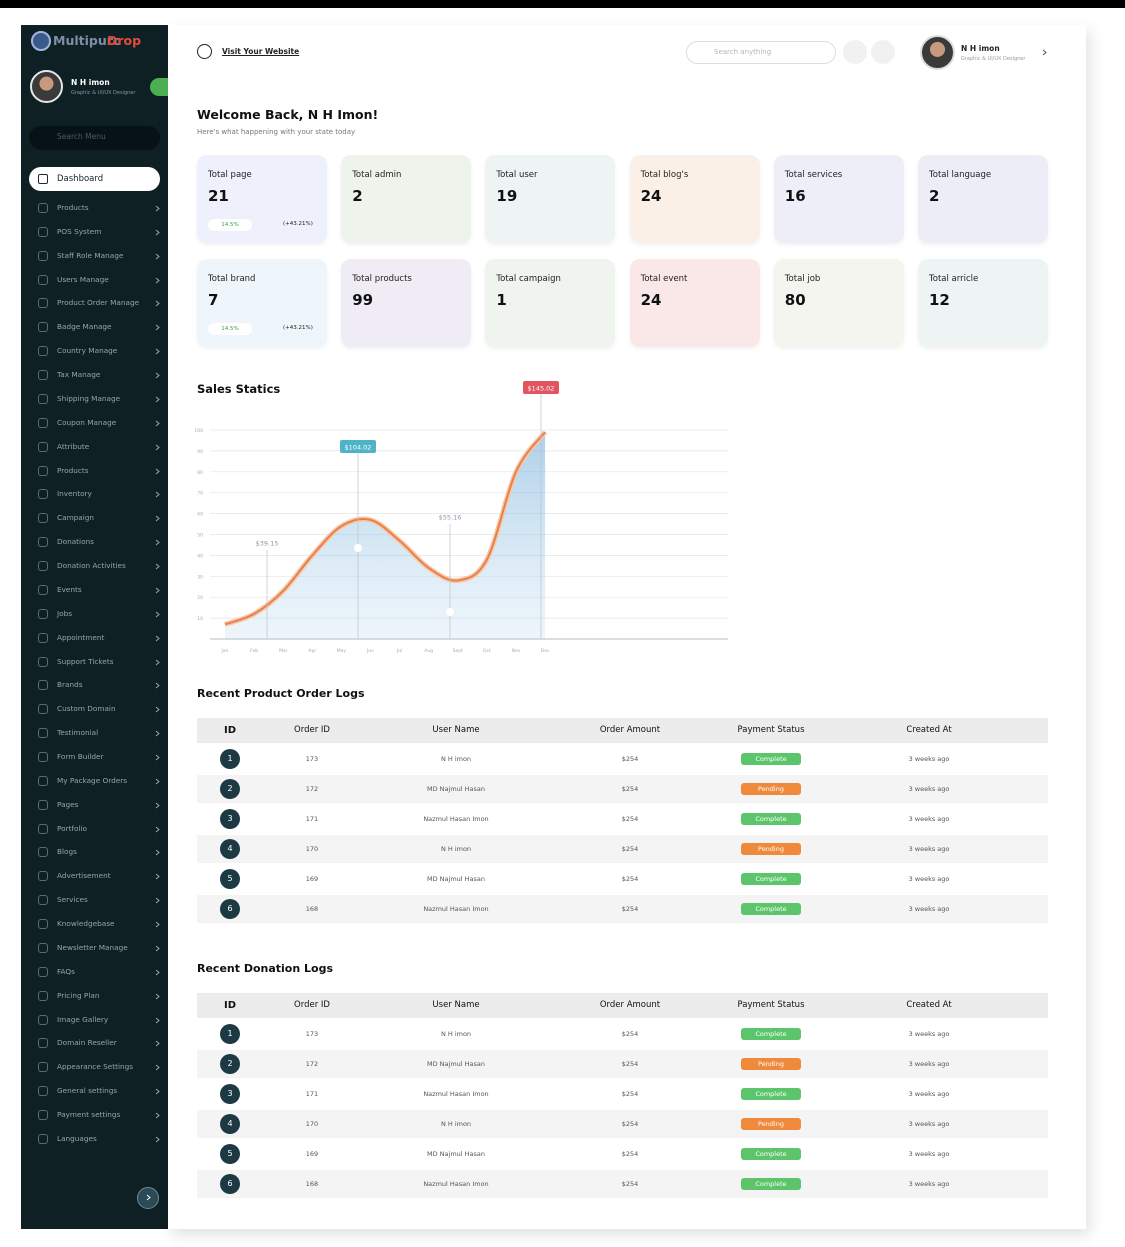 This screenshot has width=1125, height=1247. What do you see at coordinates (84, 327) in the screenshot?
I see `menu-label: Badge Manage` at bounding box center [84, 327].